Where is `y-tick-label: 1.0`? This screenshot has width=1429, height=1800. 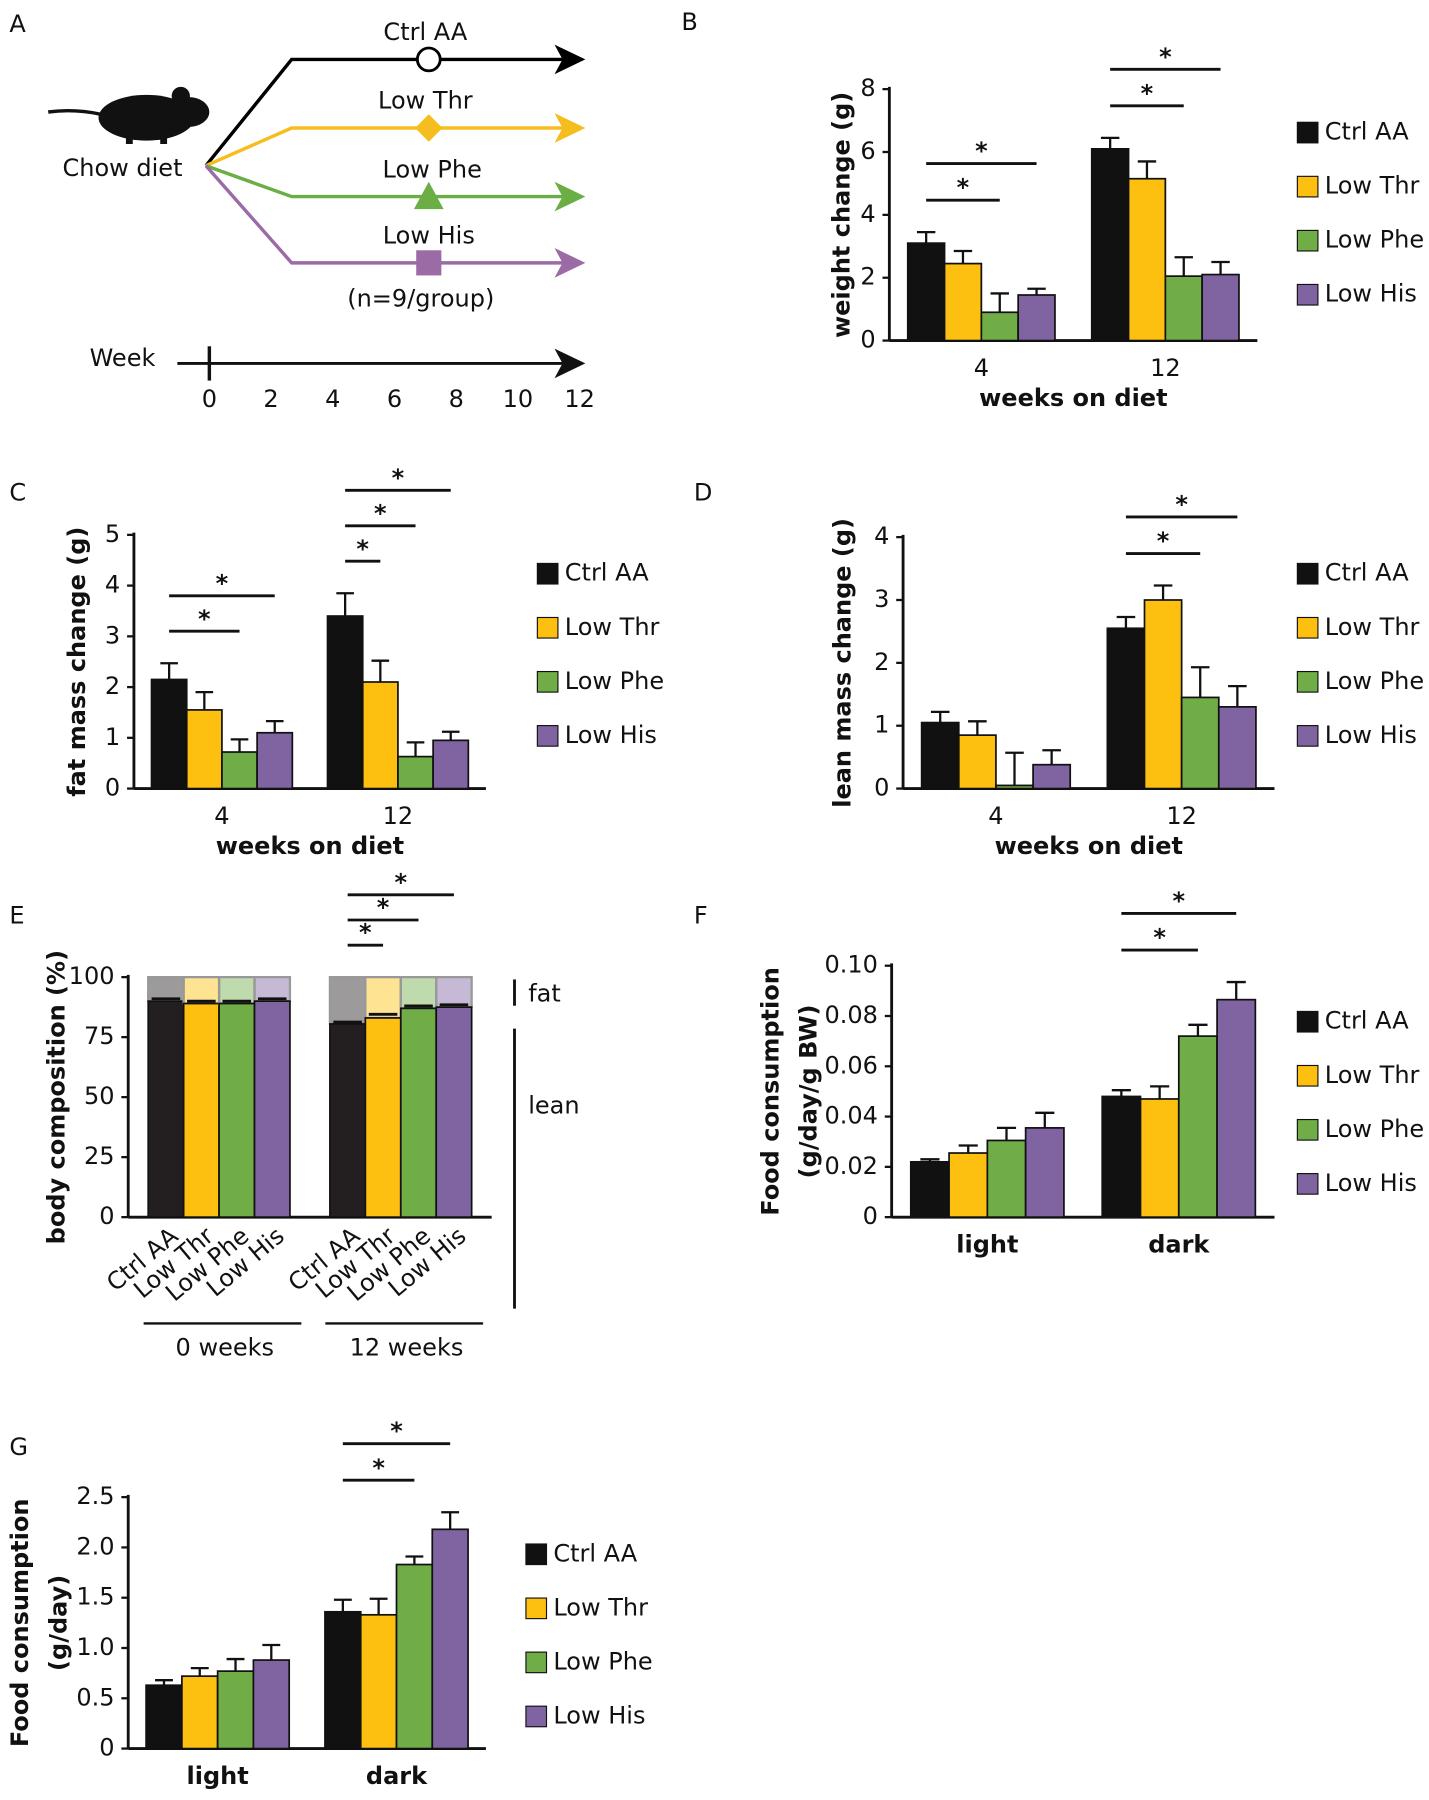 y-tick-label: 1.0 is located at coordinates (95, 1647).